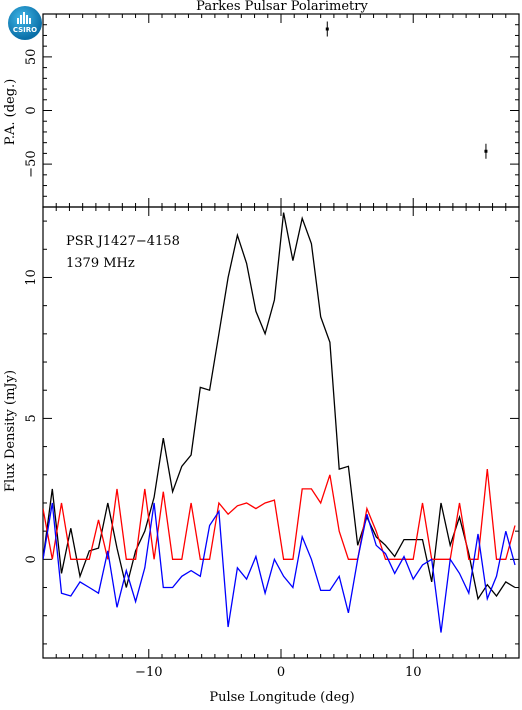 This screenshot has width=522, height=710. I want to click on pa-ytick-label: 50, so click(31, 57).